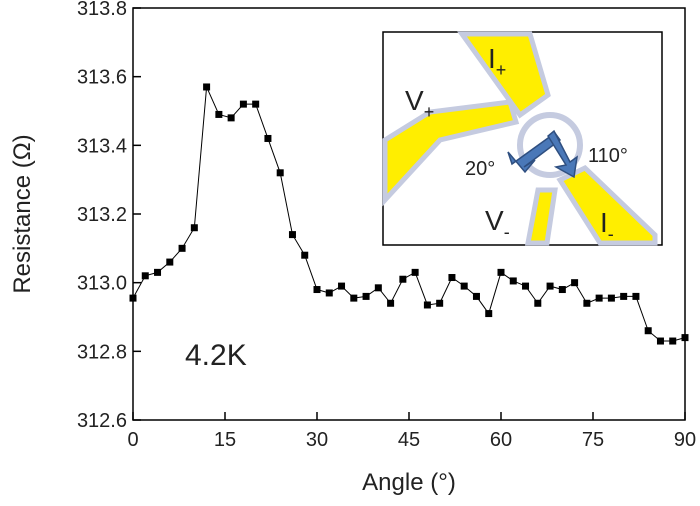 The image size is (700, 506). I want to click on inset-label: I+, so click(497, 61).